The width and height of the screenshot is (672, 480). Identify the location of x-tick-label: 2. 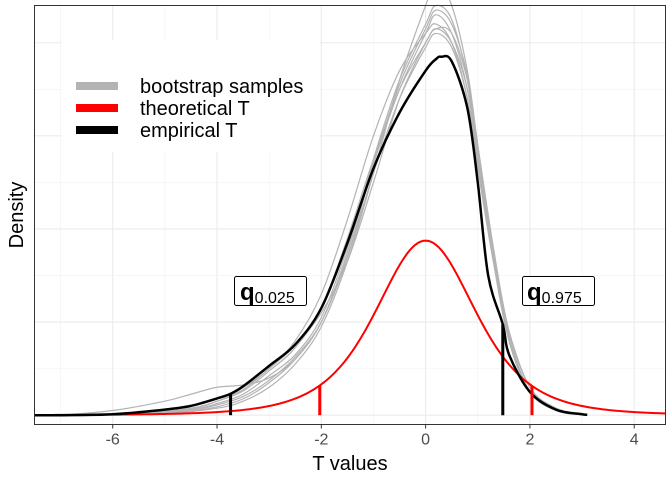
(529, 440).